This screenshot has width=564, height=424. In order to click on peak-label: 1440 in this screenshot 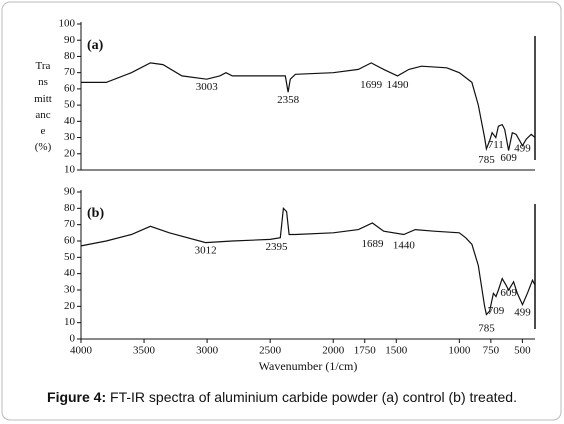, I will do `click(404, 245)`.